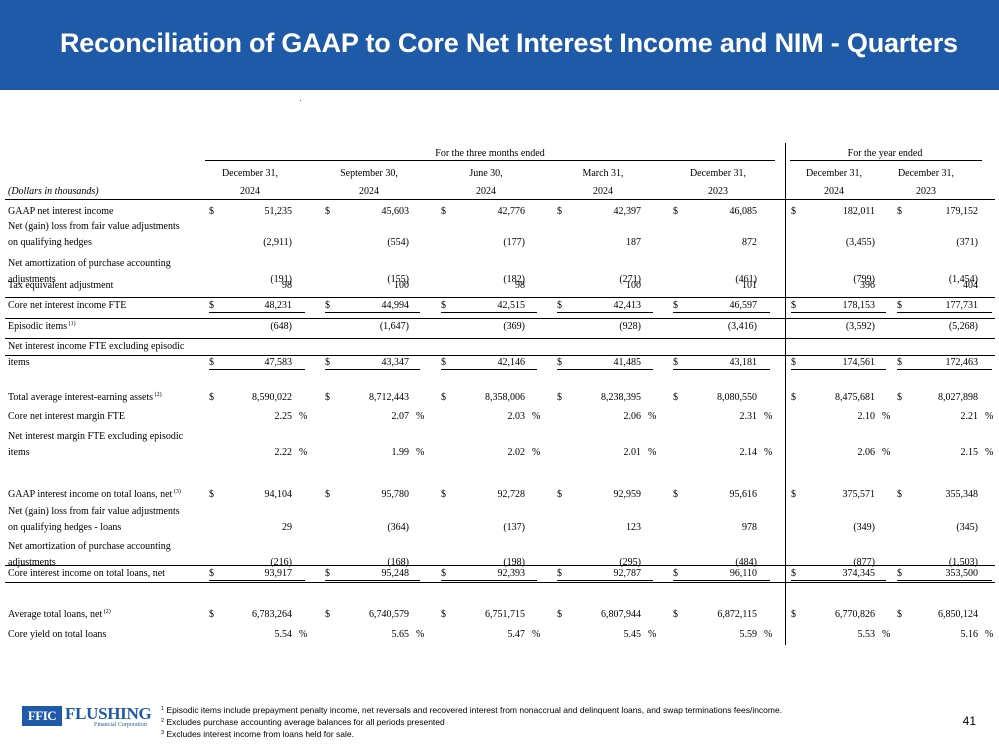 The height and width of the screenshot is (750, 999). Describe the element at coordinates (962, 573) in the screenshot. I see `table-cell: 353,500` at that location.